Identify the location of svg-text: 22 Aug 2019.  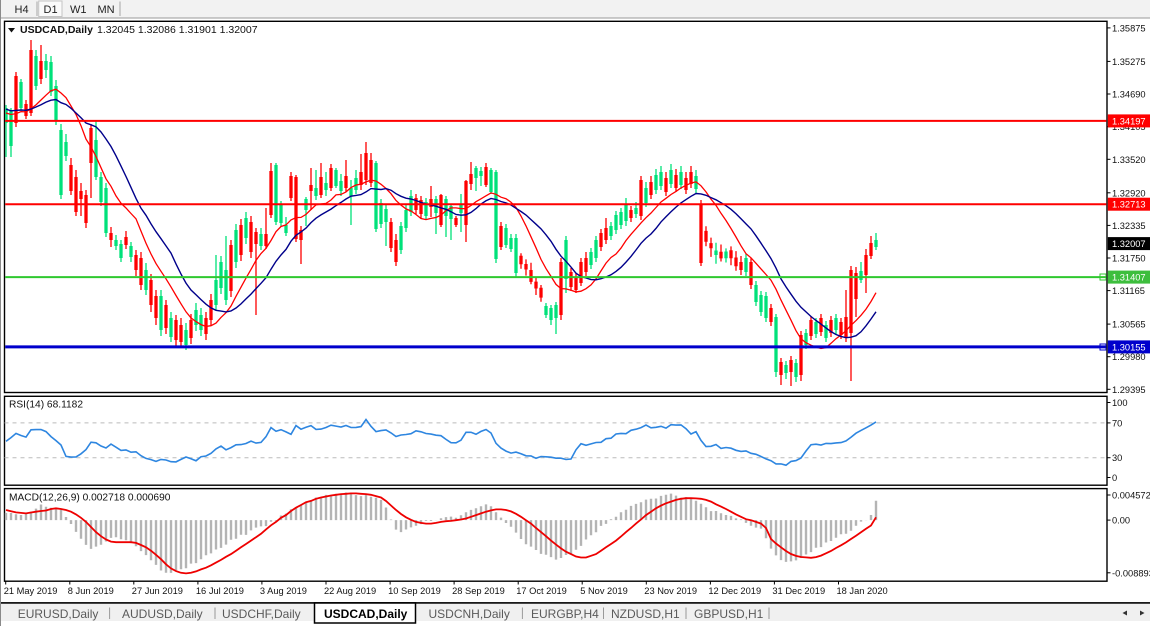
(350, 591).